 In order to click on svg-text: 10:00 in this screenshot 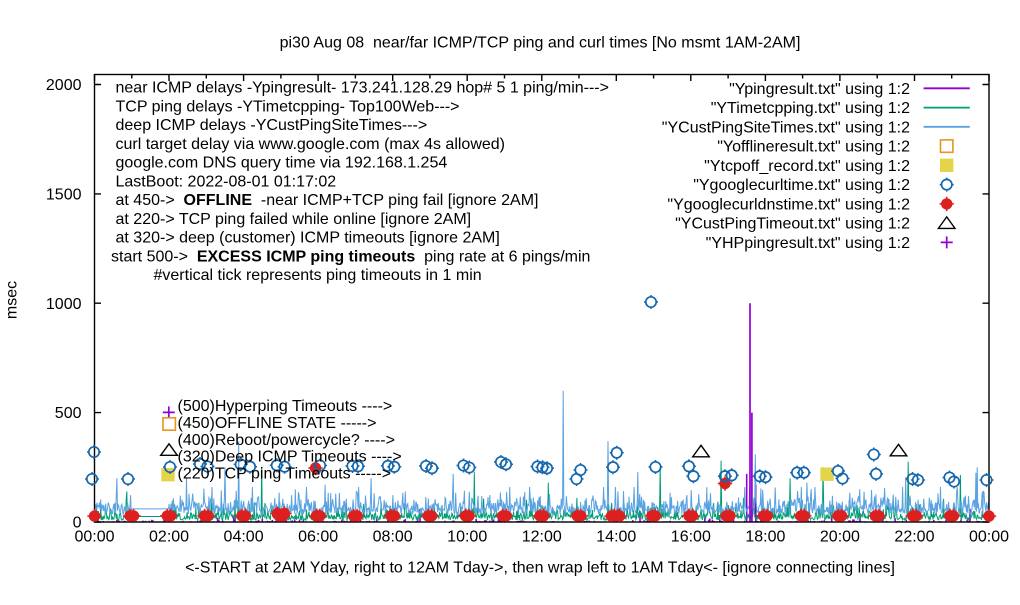, I will do `click(467, 537)`.